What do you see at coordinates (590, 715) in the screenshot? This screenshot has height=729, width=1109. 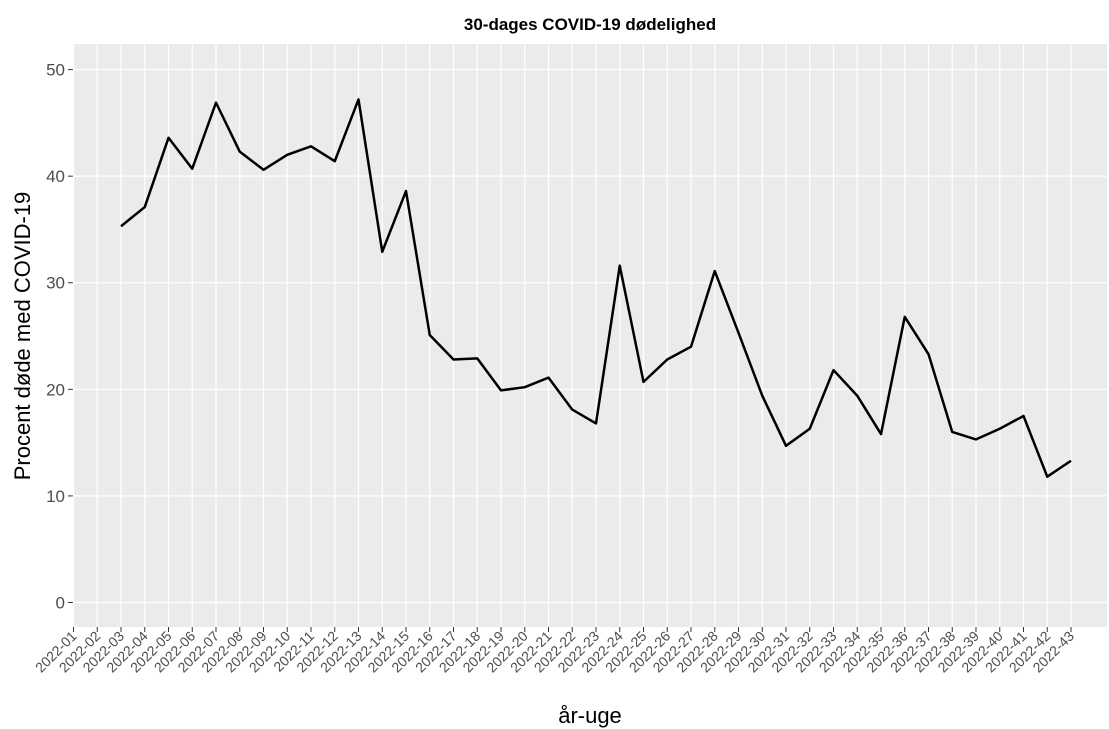 I see `x-axis-title: år-uge` at bounding box center [590, 715].